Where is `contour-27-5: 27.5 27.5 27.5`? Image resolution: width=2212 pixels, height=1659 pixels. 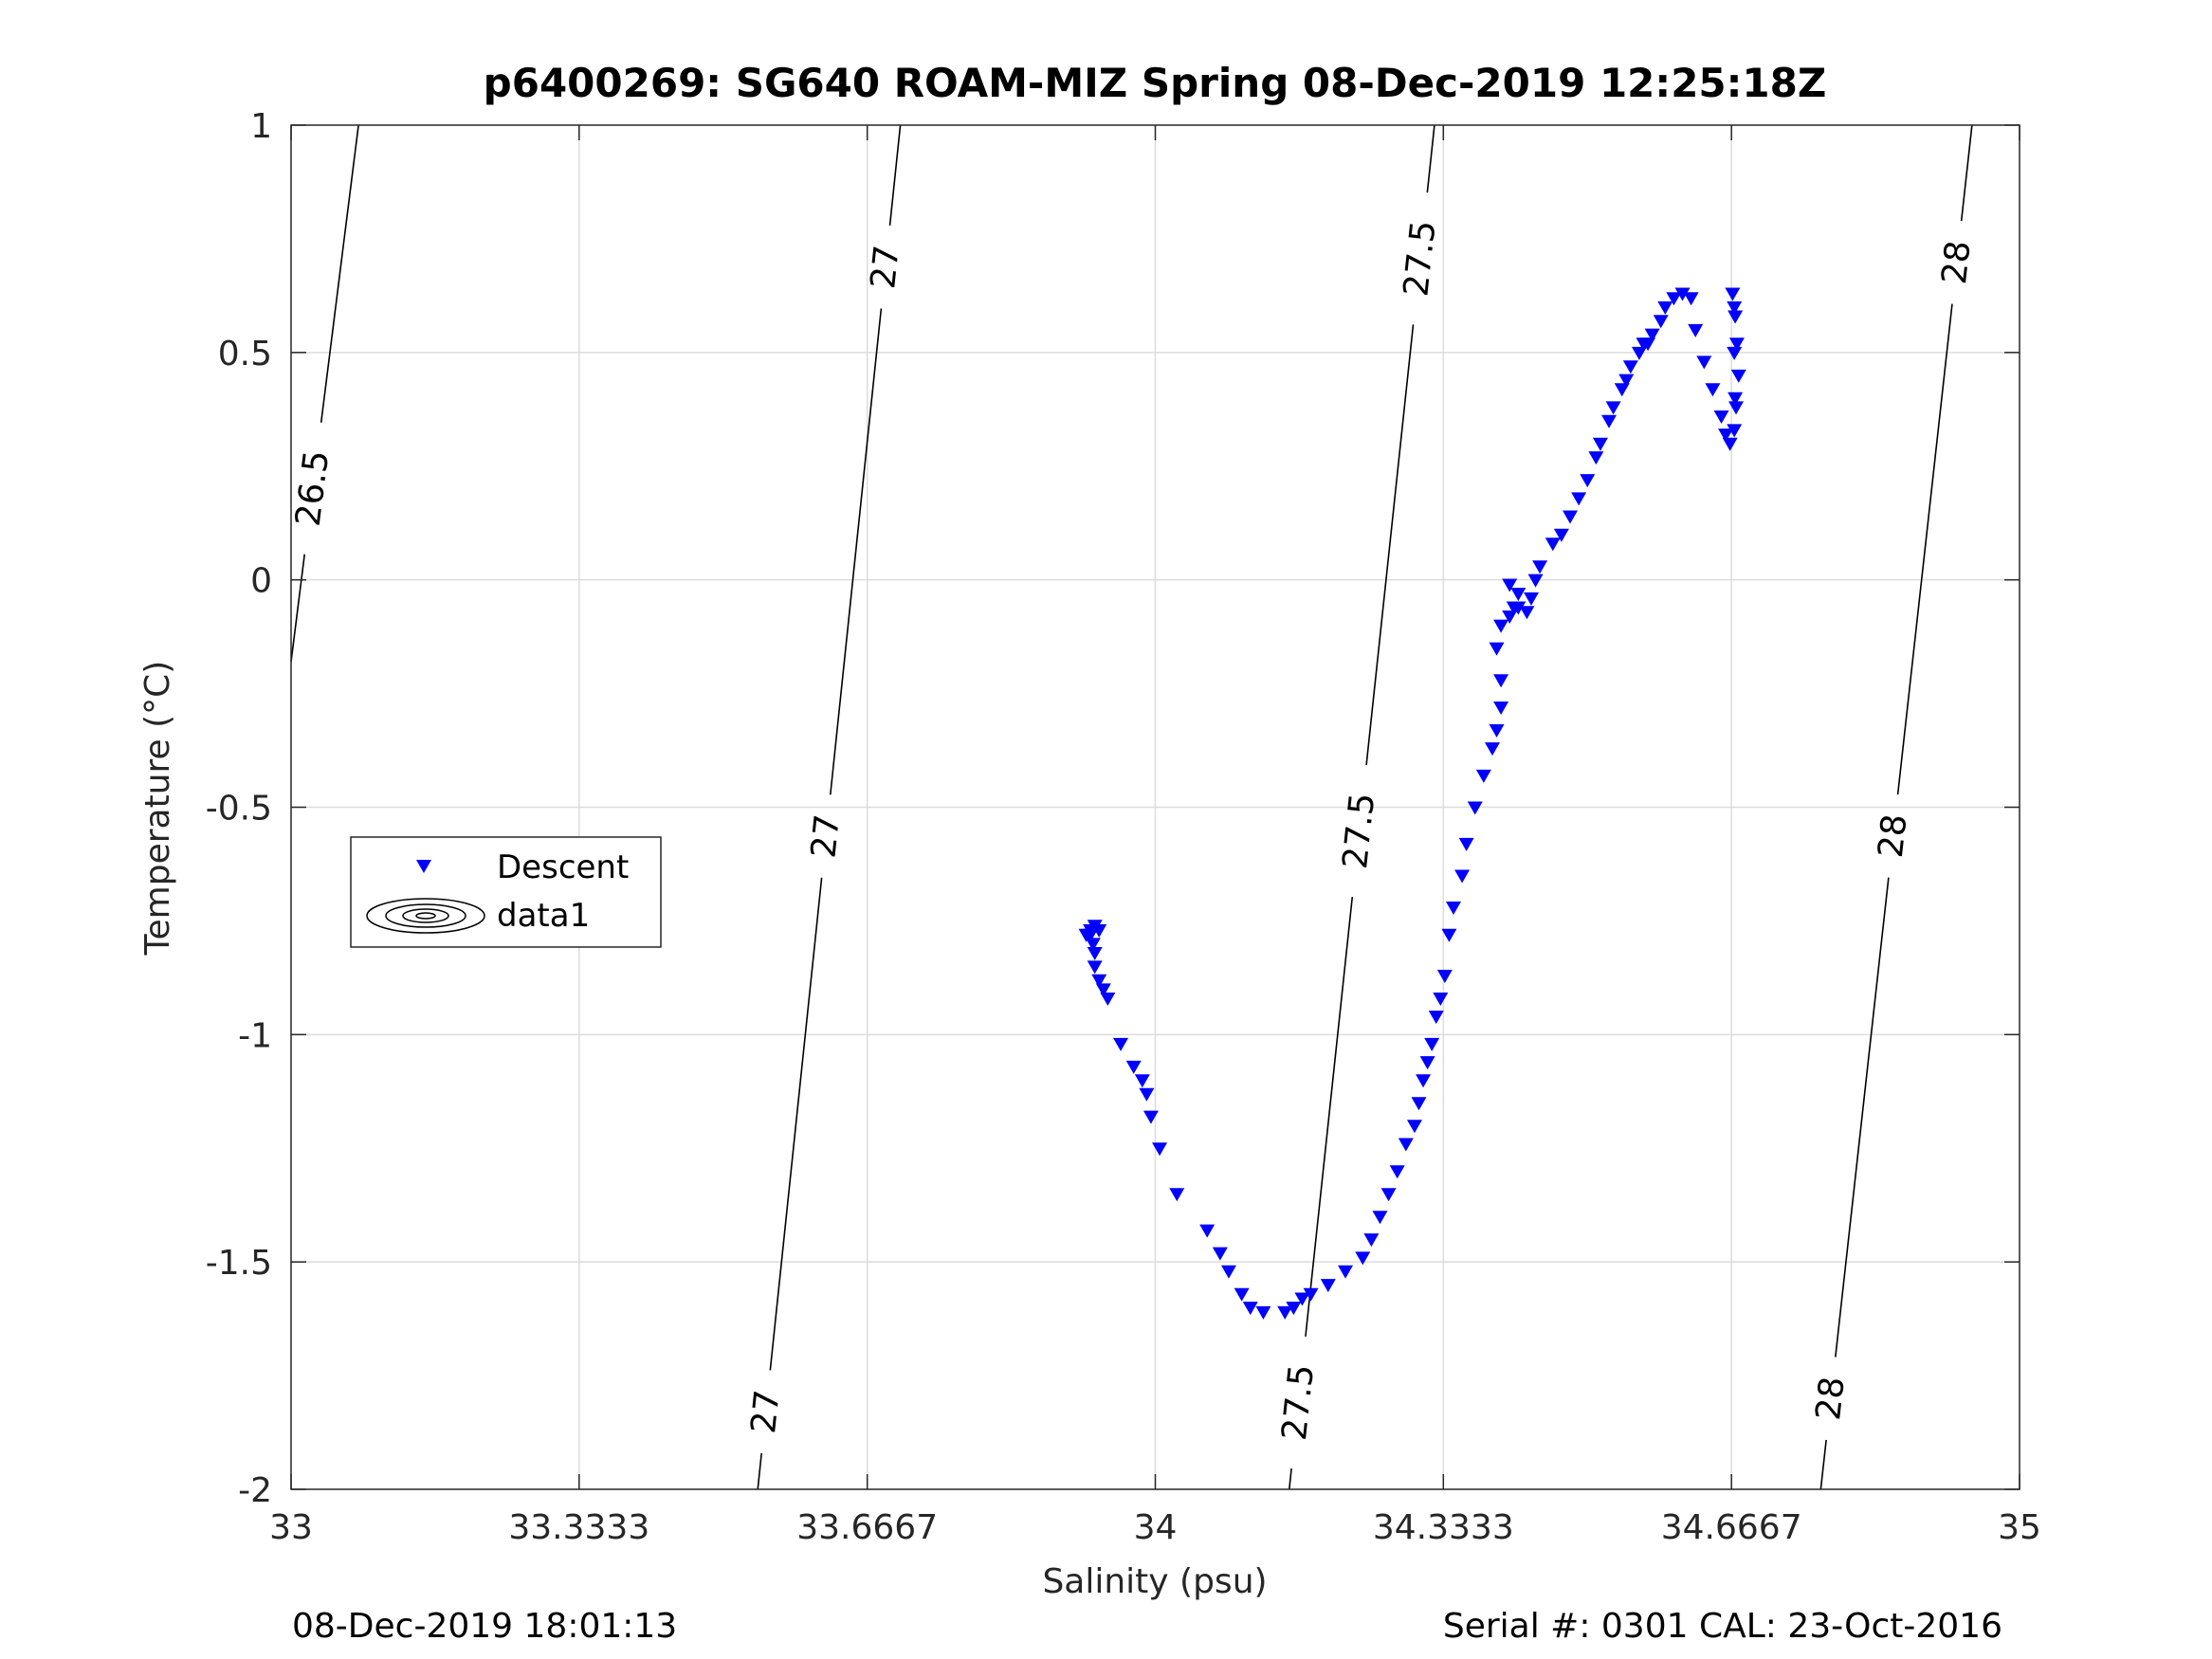
contour-27-5: 27.5 27.5 27.5 is located at coordinates (1359, 807).